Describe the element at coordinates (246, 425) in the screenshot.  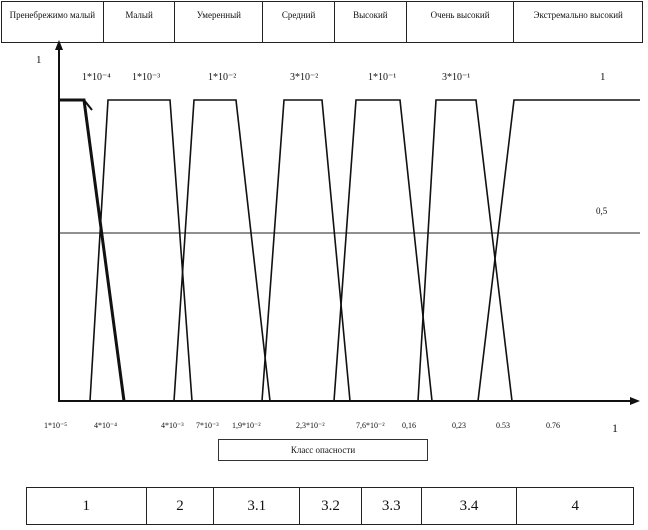
I see `x-tick-label: 1,9*10⁻²` at that location.